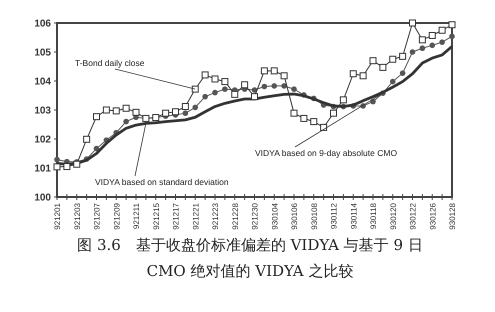 This screenshot has width=495, height=312. I want to click on x-tick-label: 921209, so click(117, 216).